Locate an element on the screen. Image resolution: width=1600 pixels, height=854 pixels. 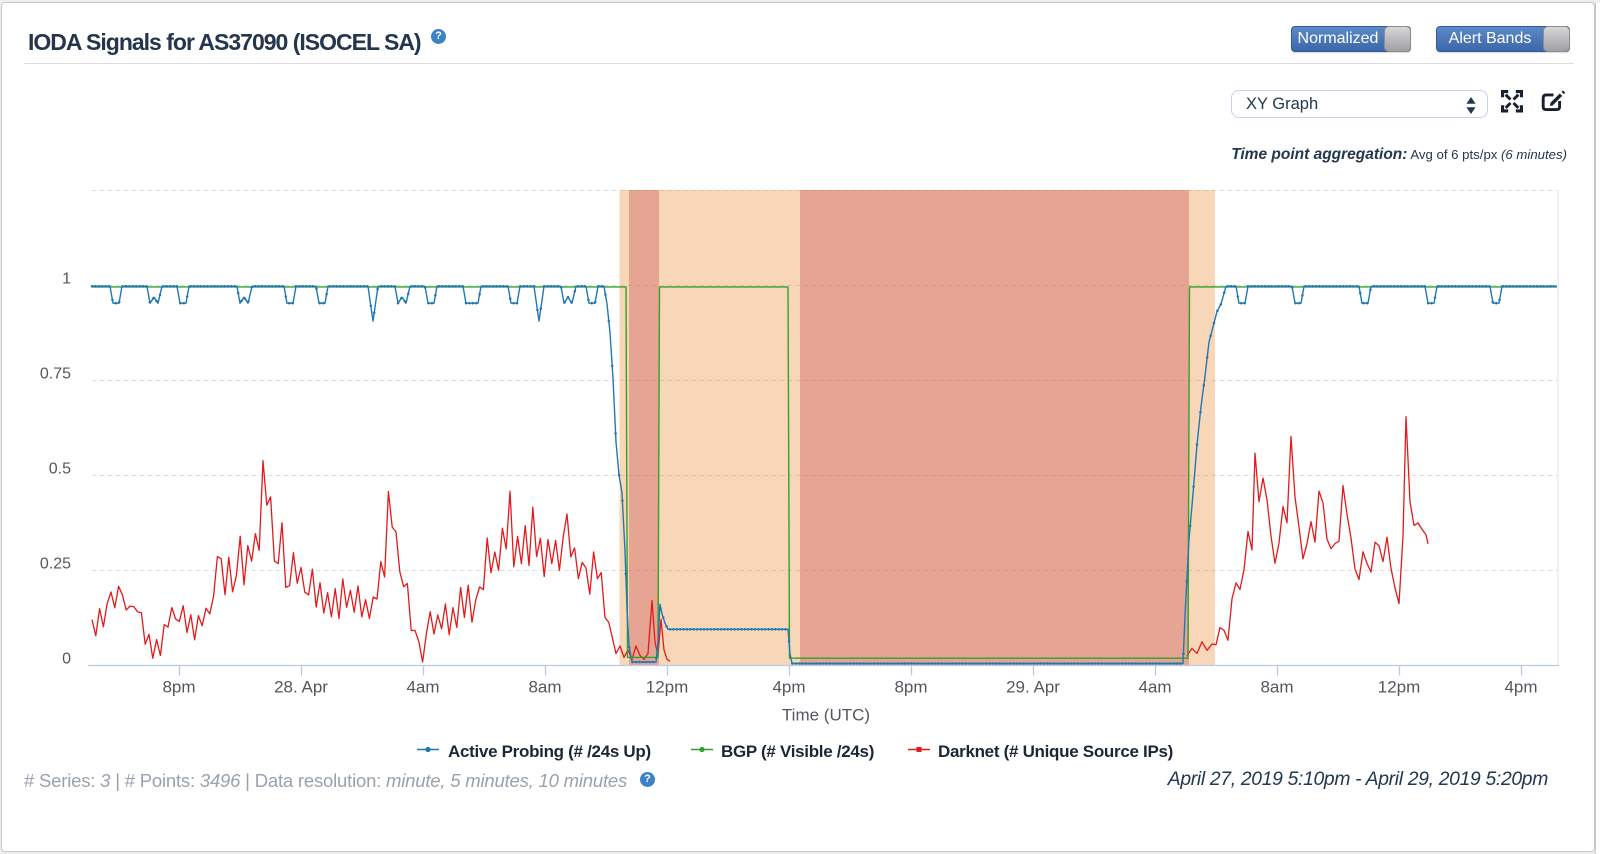
svg-text: 29. Apr is located at coordinates (1033, 687).